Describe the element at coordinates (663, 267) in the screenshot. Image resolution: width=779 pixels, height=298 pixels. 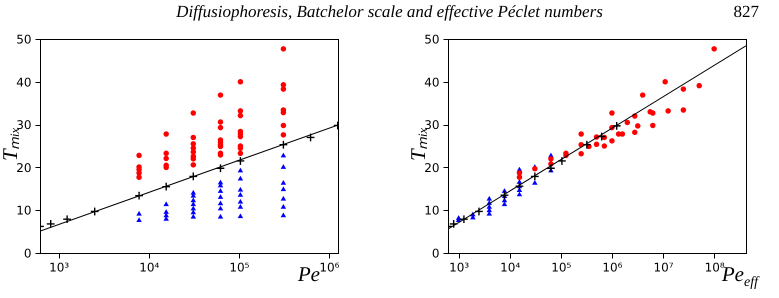
I see `x-tick-label: 10⁷` at that location.